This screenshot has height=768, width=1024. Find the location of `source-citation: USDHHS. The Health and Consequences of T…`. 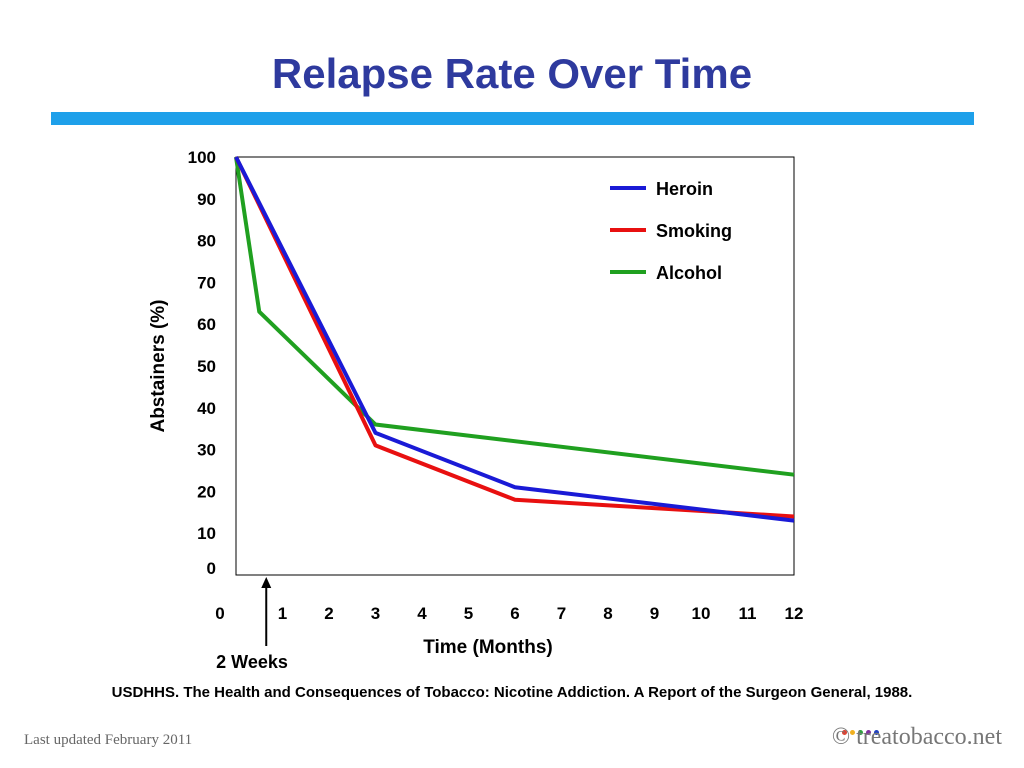

source-citation: USDHHS. The Health and Consequences of T… is located at coordinates (512, 692).